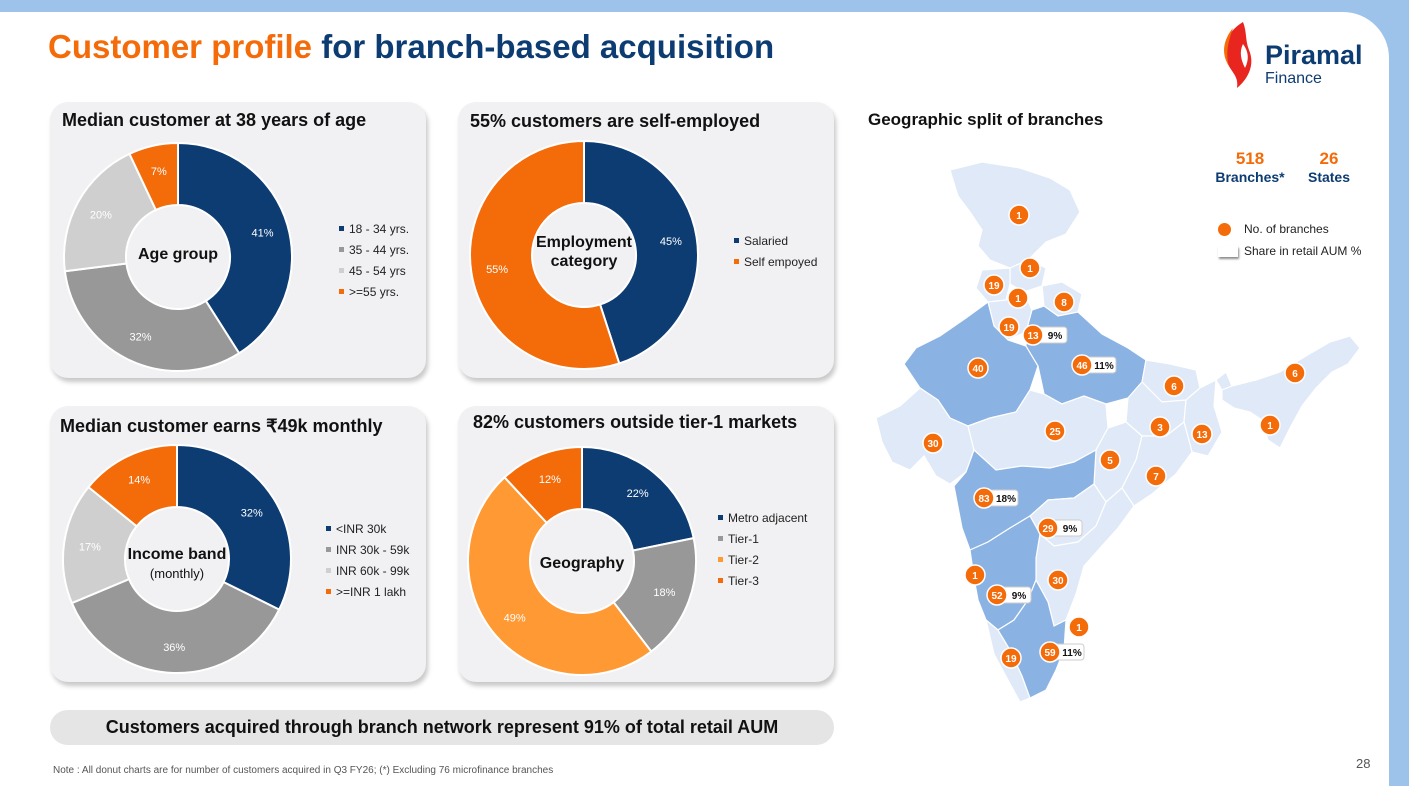  I want to click on branch-marker: 19, so click(1009, 327).